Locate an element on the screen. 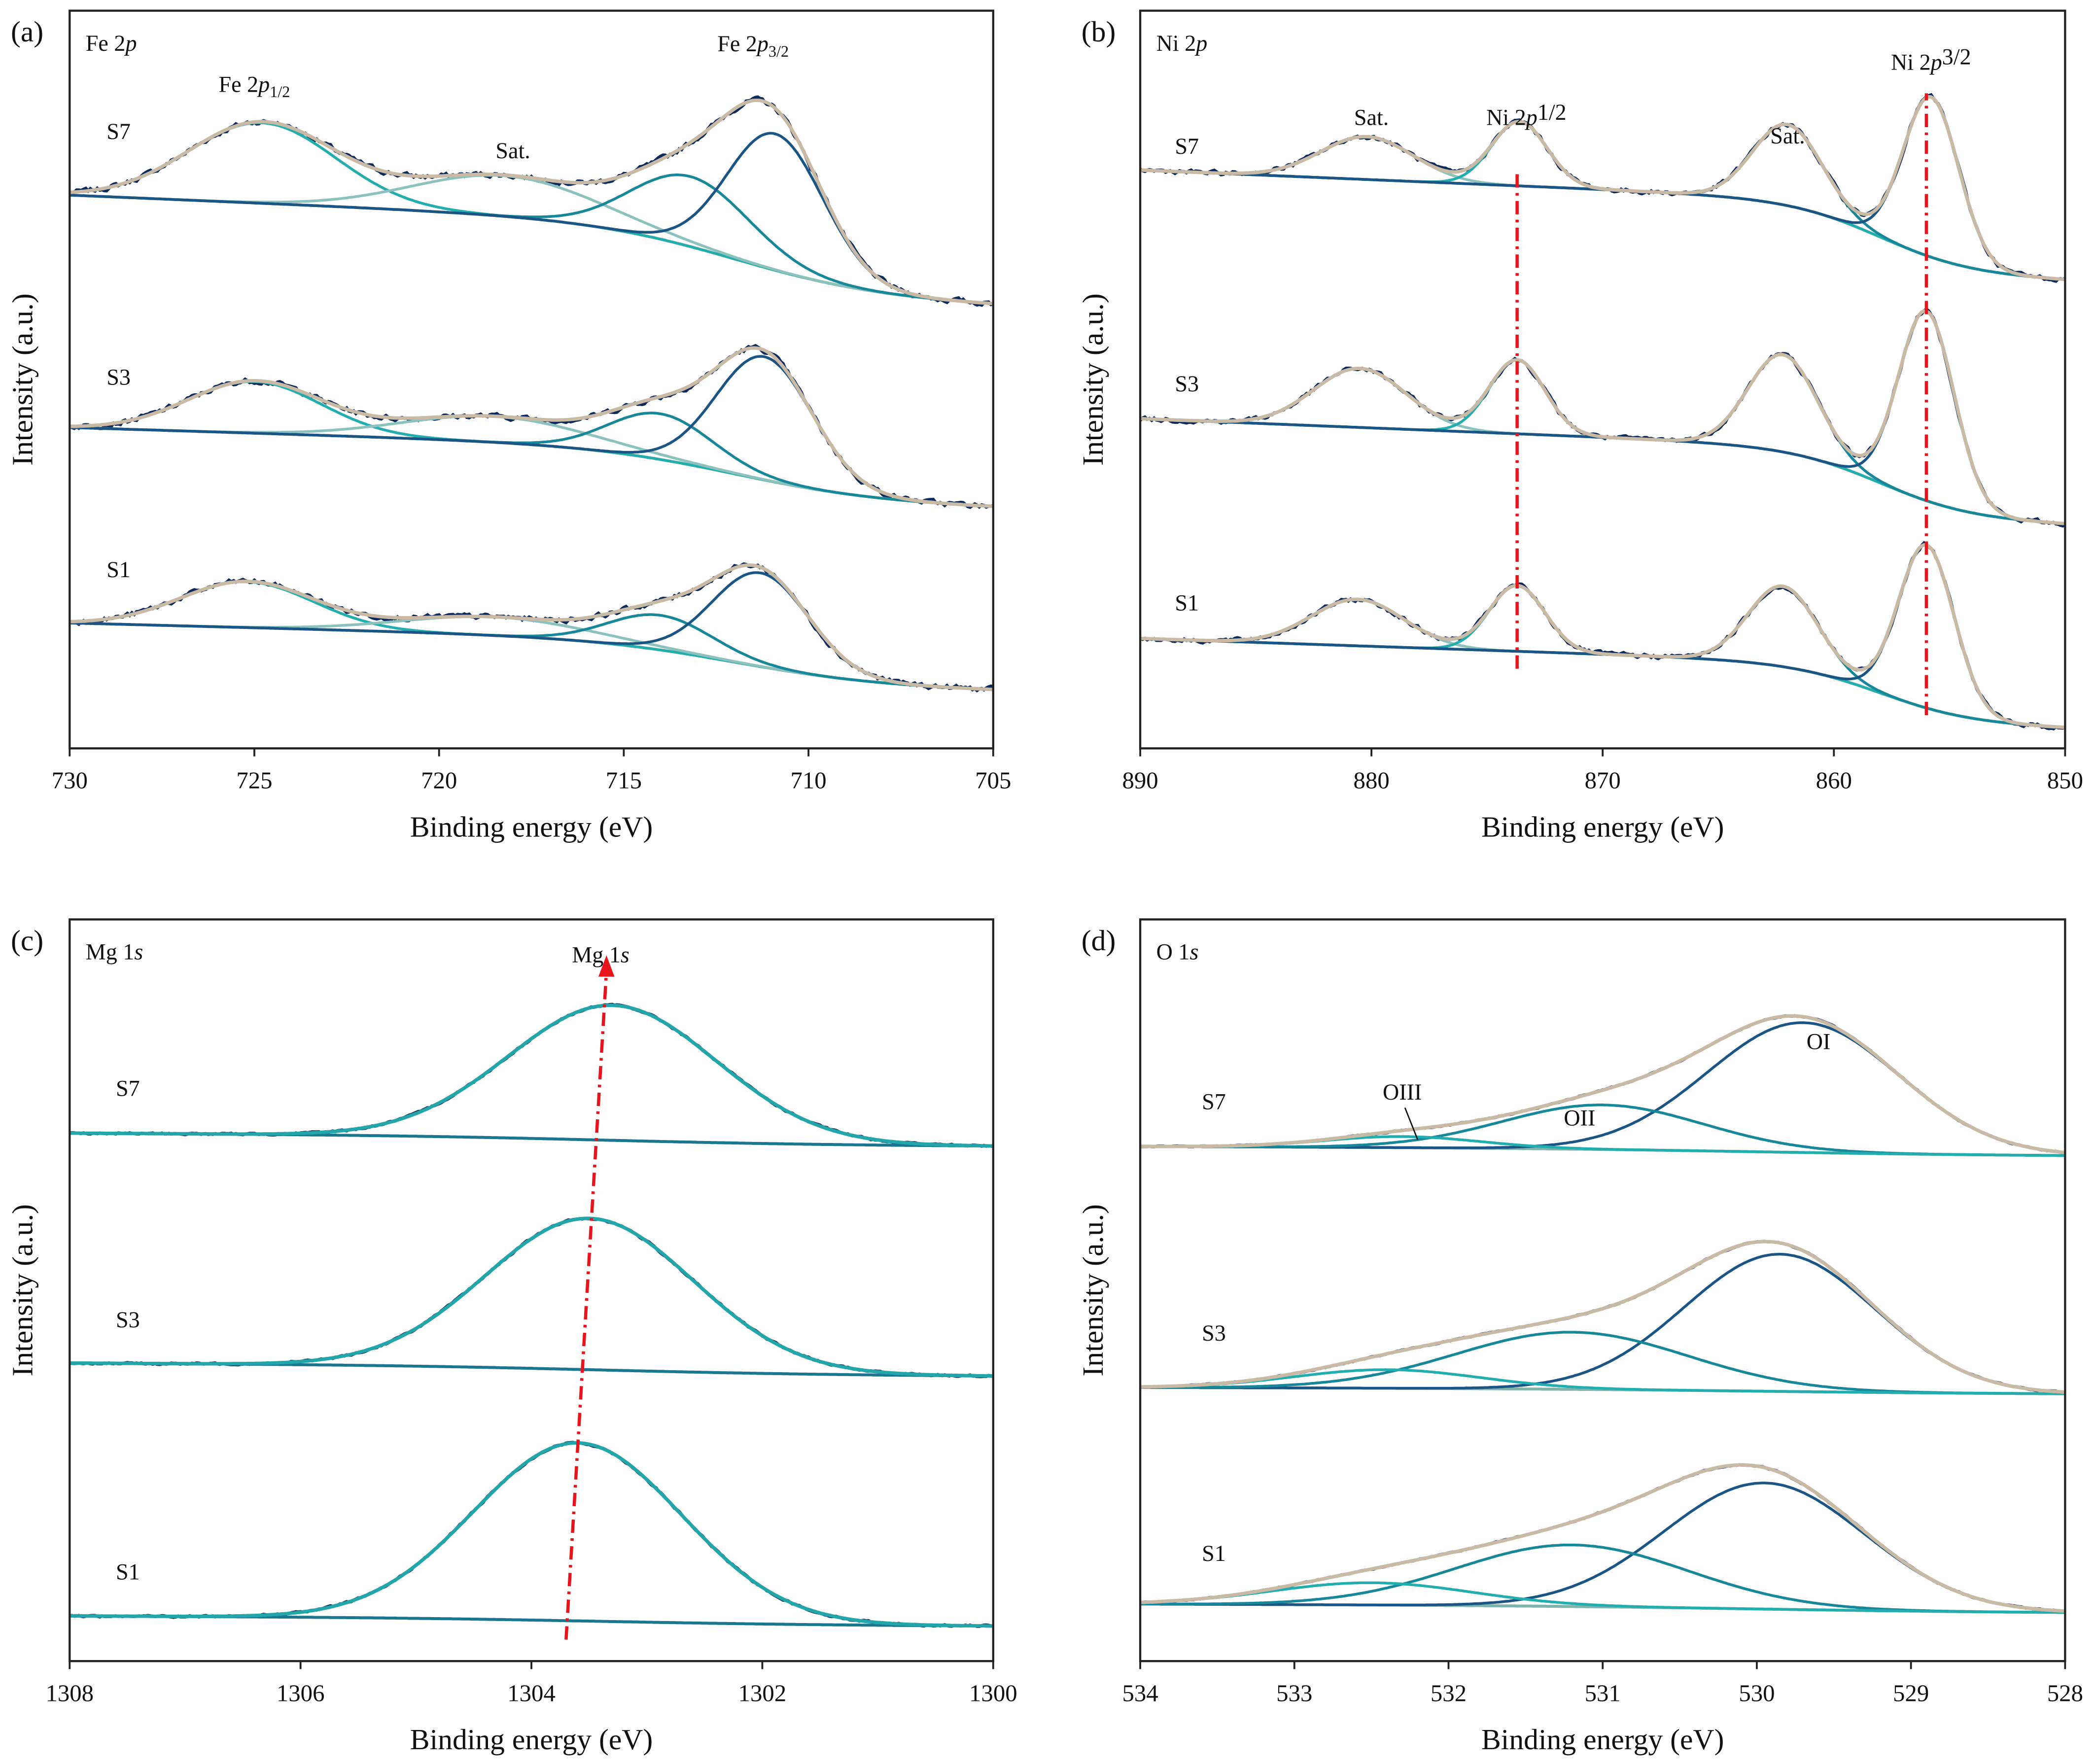 This screenshot has width=2096, height=1764. peak-annotation: Fe 2p1/2 is located at coordinates (254, 86).